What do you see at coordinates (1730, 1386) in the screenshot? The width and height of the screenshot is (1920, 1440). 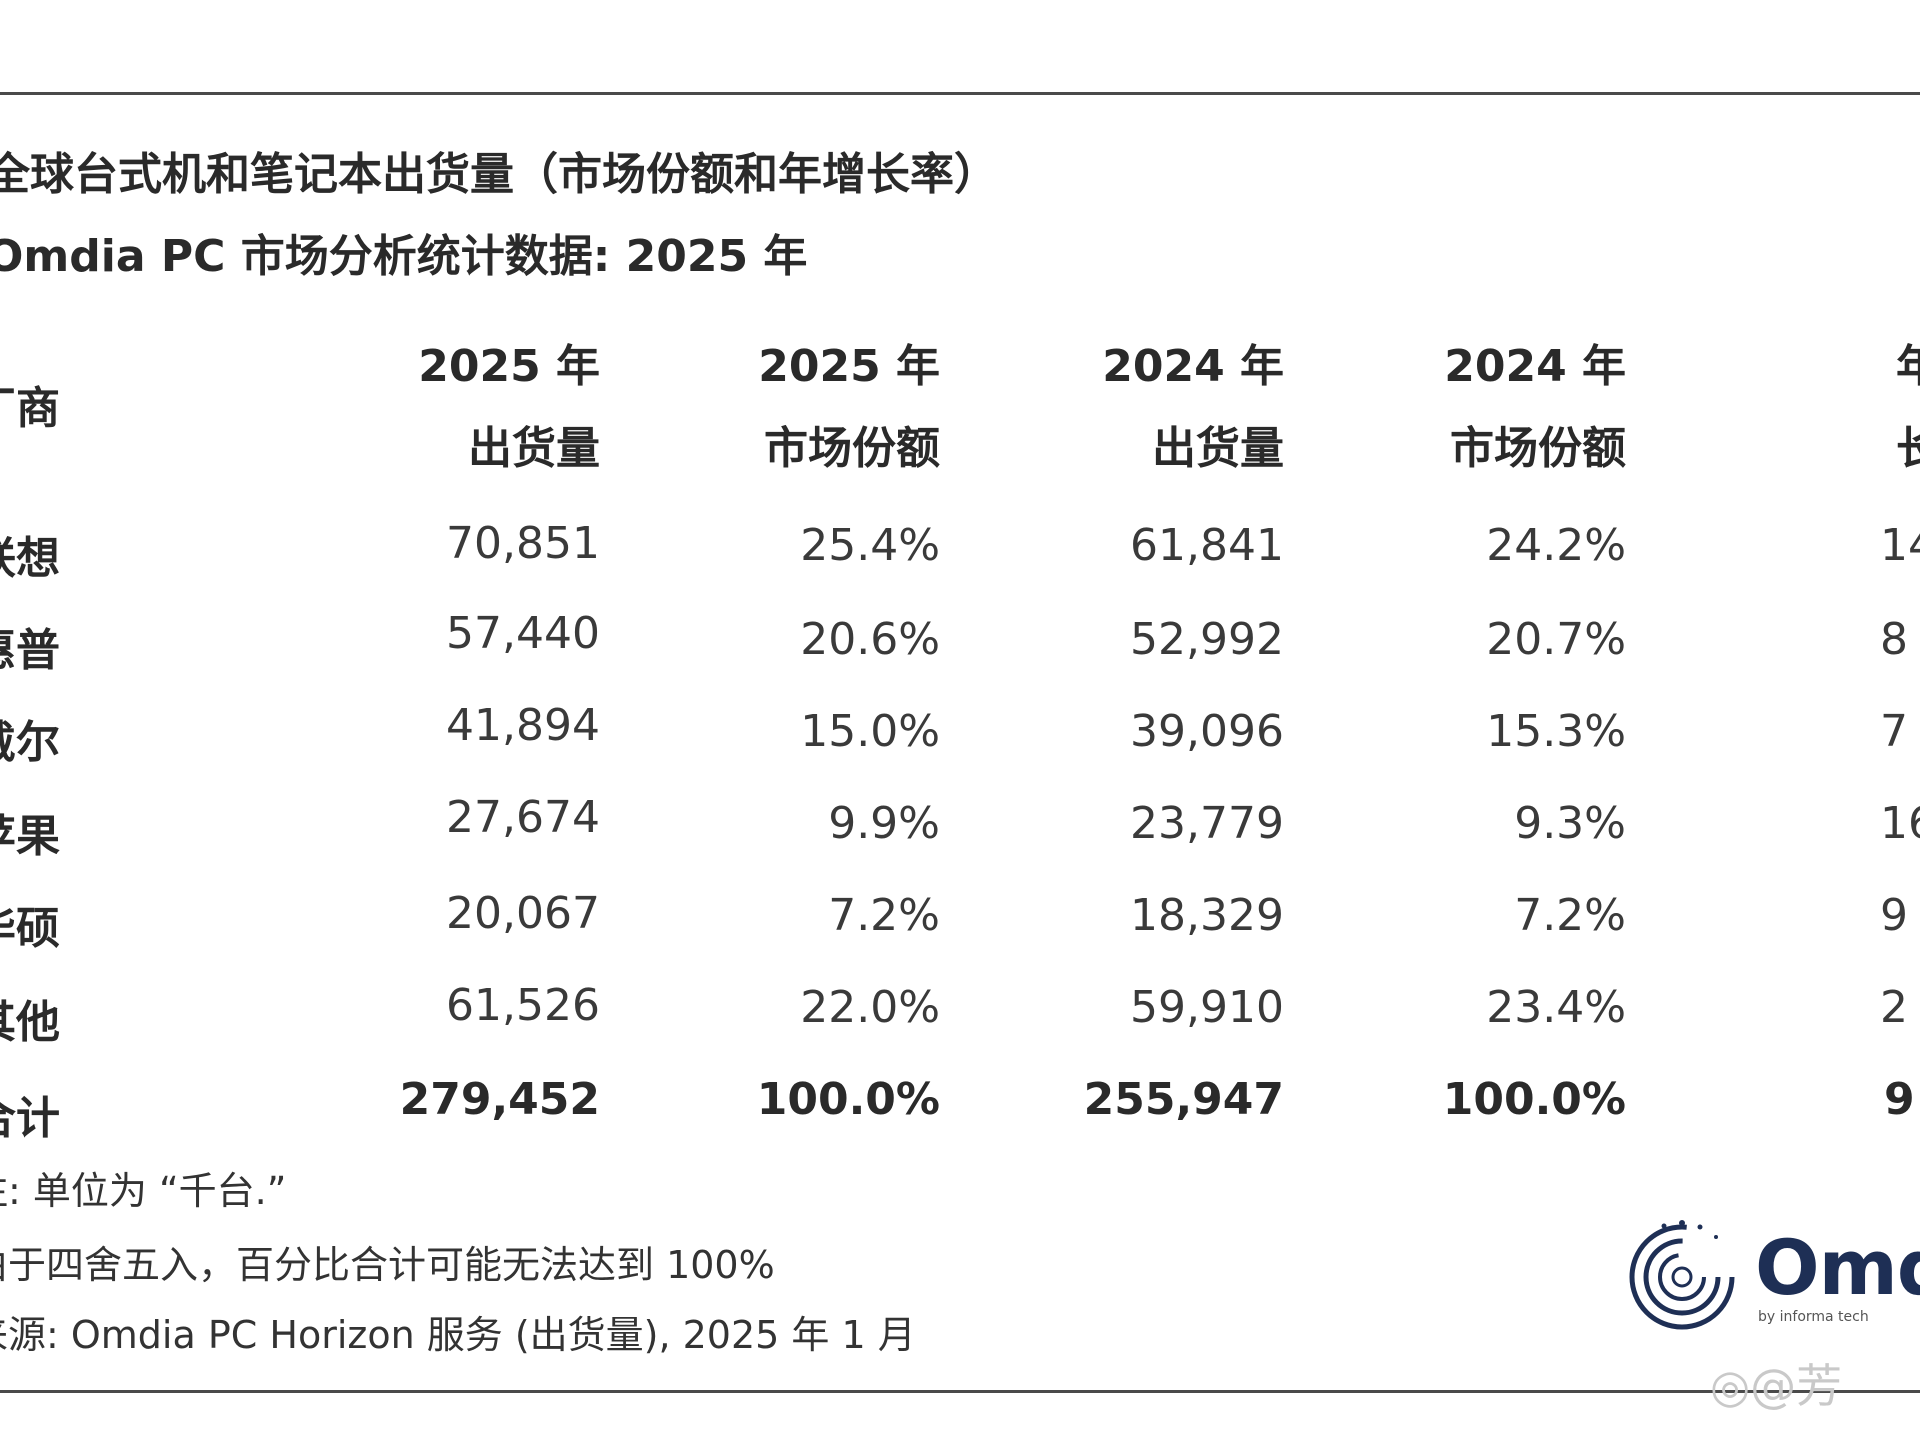 I see `weibo-icon: ◎` at bounding box center [1730, 1386].